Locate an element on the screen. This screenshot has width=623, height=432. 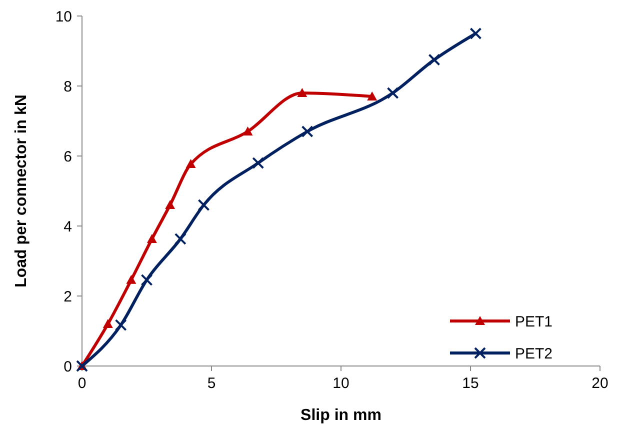
y-axis-title: Load per connector in kN is located at coordinates (21, 191).